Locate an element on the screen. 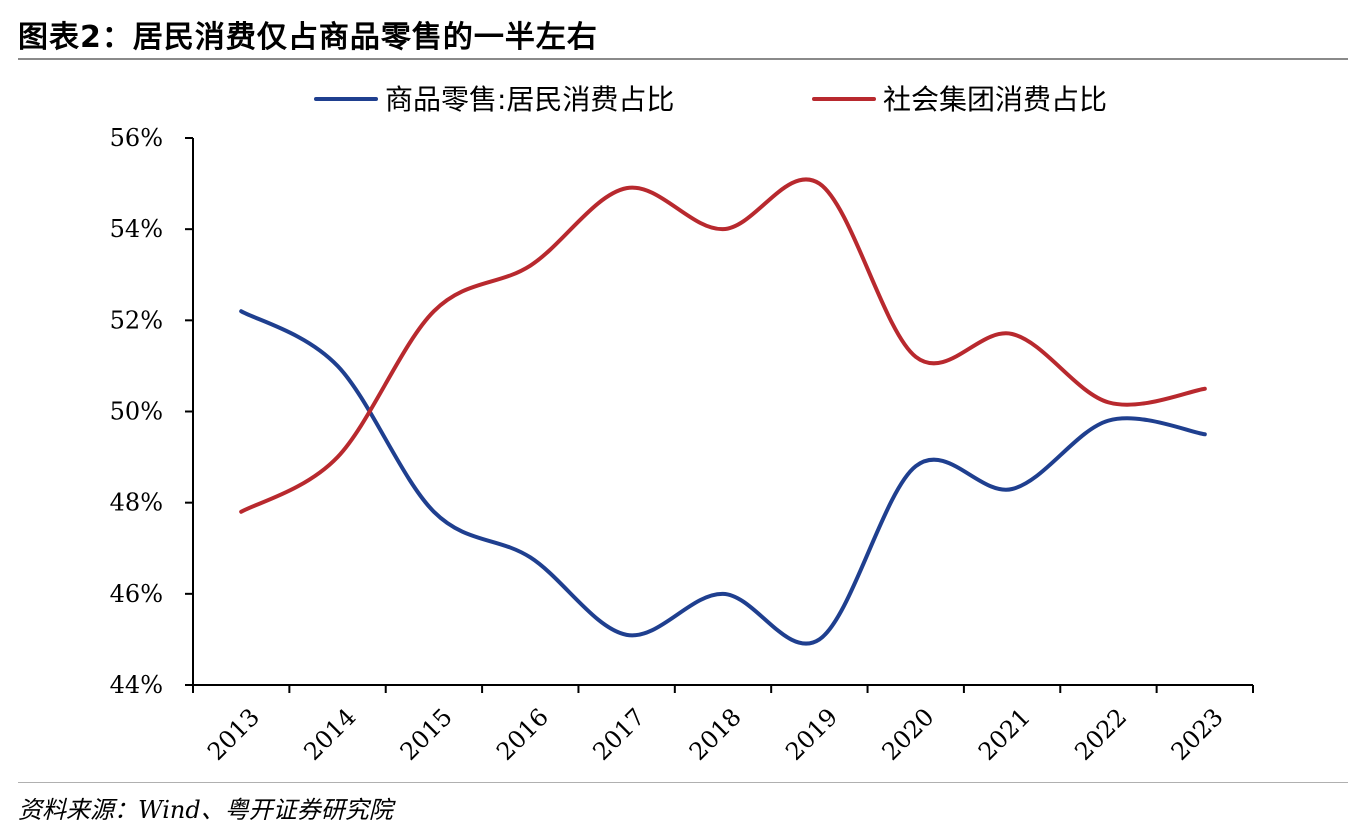  y-tick-label: 46% is located at coordinates (136, 594).